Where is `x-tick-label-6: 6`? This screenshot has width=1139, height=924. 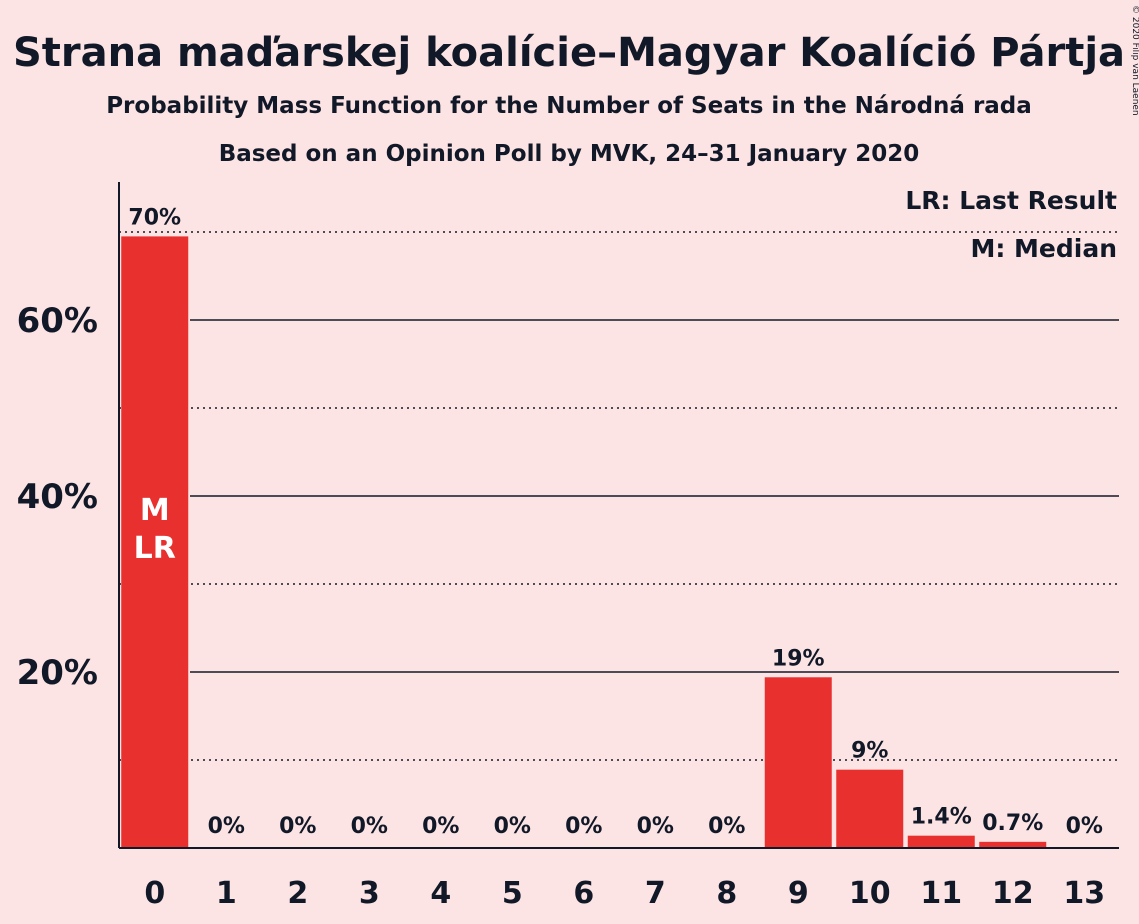 x-tick-label-6: 6 is located at coordinates (583, 893).